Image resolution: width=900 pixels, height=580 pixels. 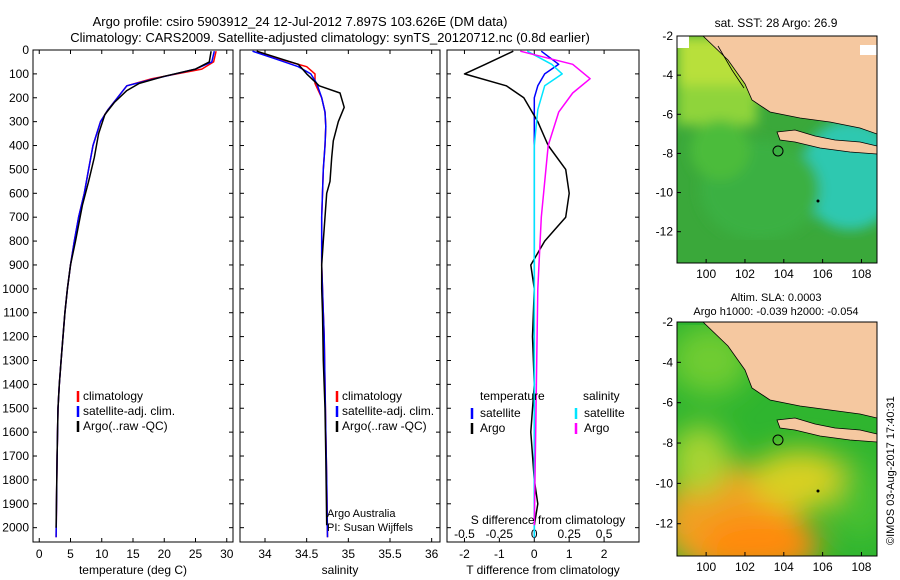 What do you see at coordinates (15, 289) in the screenshot?
I see `y-tick-label: 1000` at bounding box center [15, 289].